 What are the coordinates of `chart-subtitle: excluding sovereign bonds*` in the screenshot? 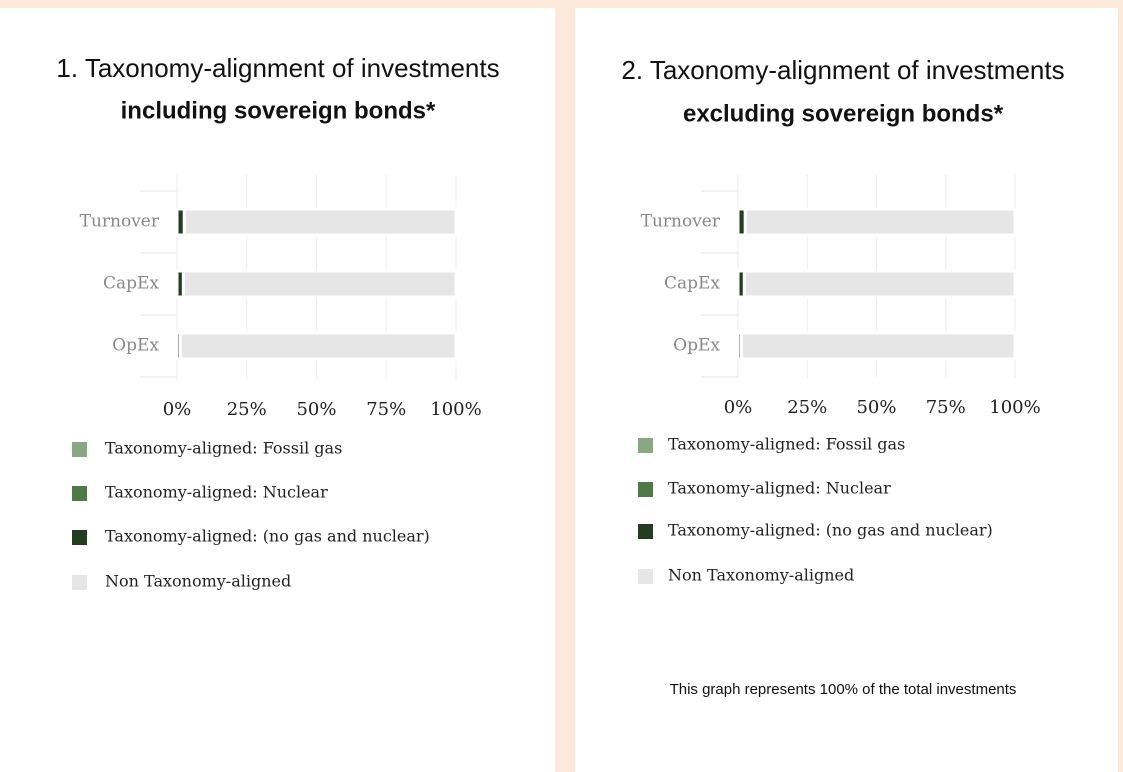 It's located at (843, 113).